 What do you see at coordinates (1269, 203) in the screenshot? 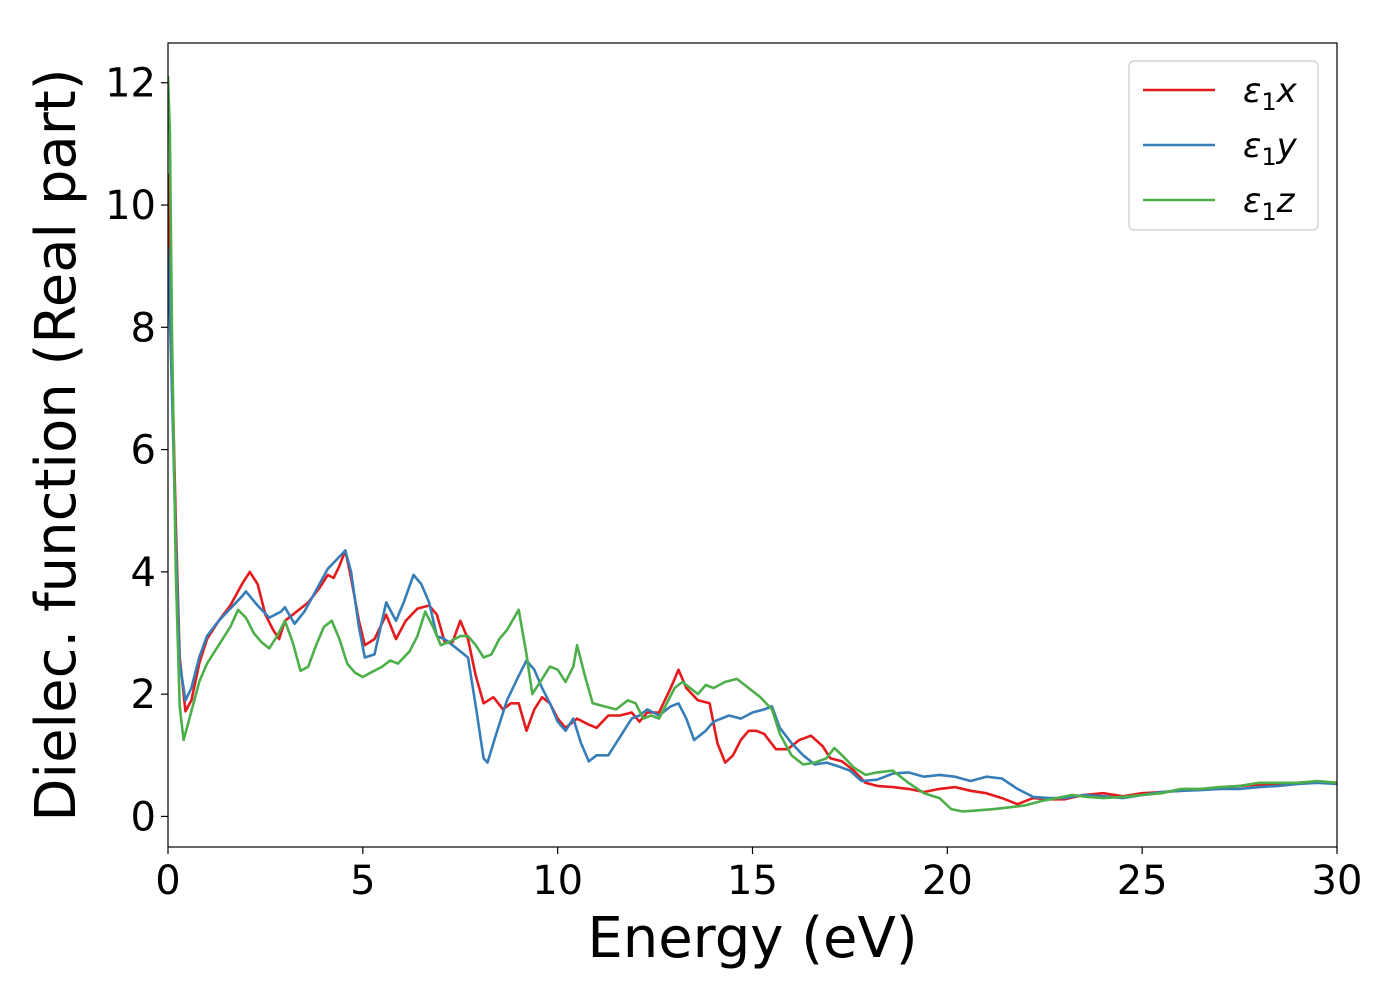
I see `legend-label-z: ε1z` at bounding box center [1269, 203].